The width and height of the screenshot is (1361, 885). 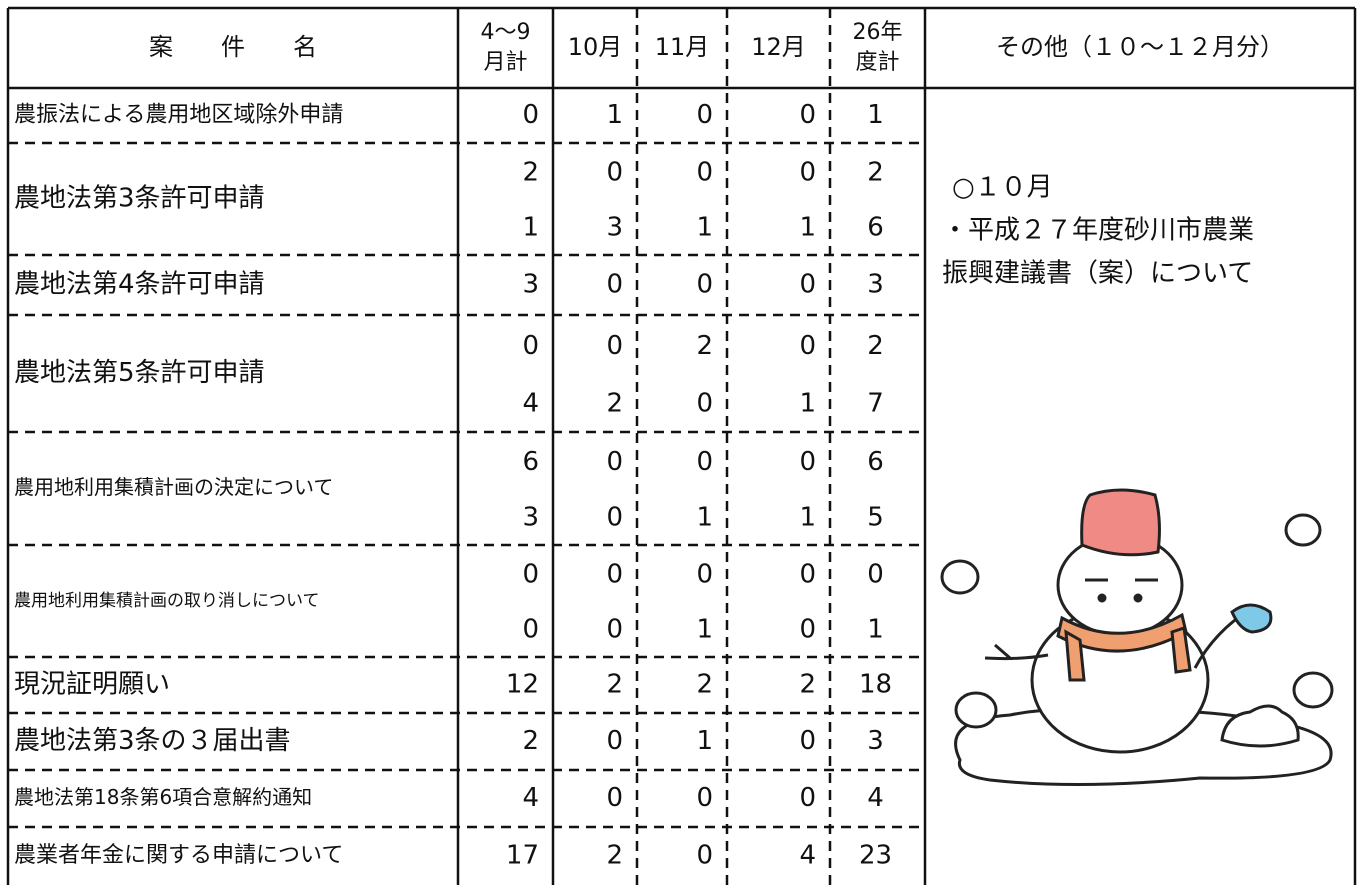 I want to click on row-name: 農用地利用集積計画の決定について, so click(x=173, y=487).